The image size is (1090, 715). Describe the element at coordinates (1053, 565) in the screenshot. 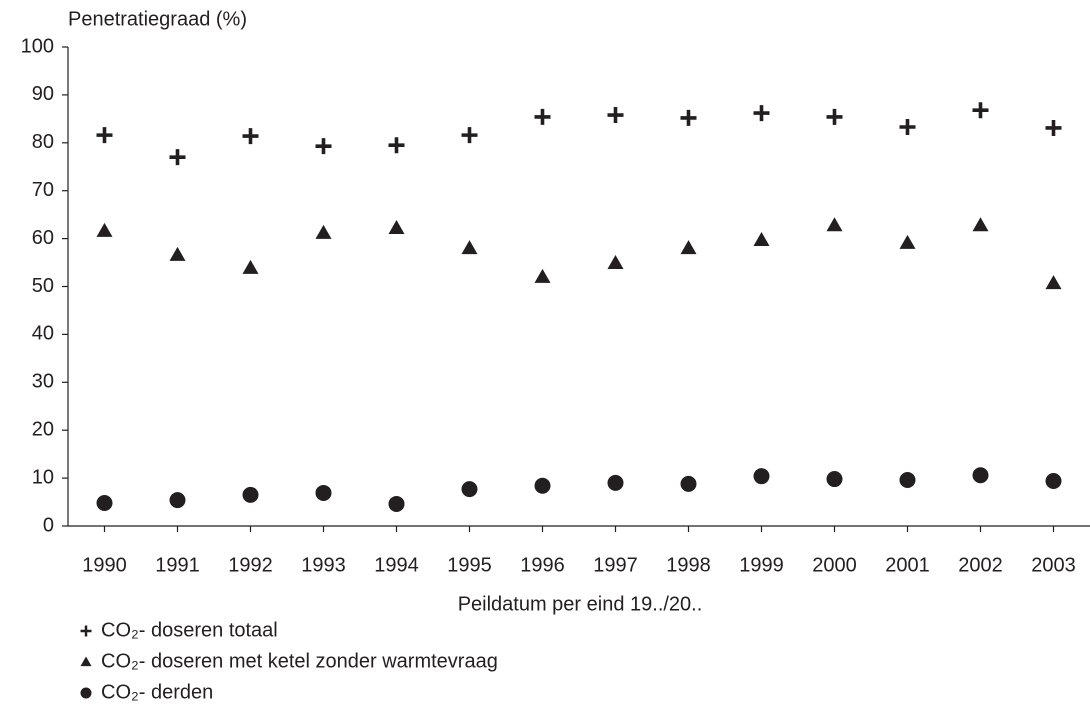

I see `x-tick-label: 2003` at that location.